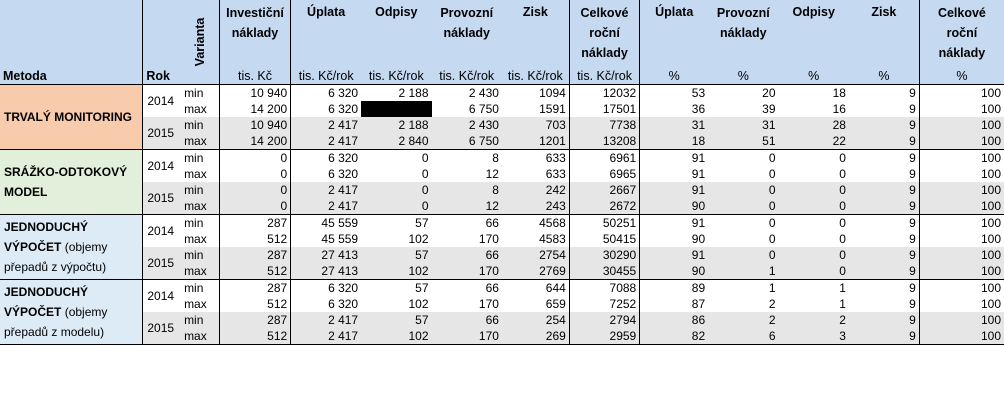  Describe the element at coordinates (326, 34) in the screenshot. I see `header-uplata: Úplata` at that location.